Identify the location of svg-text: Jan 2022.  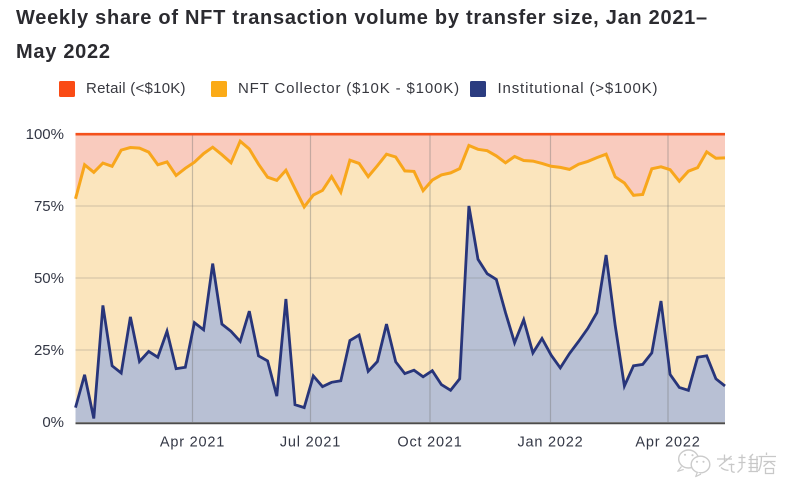
(550, 442).